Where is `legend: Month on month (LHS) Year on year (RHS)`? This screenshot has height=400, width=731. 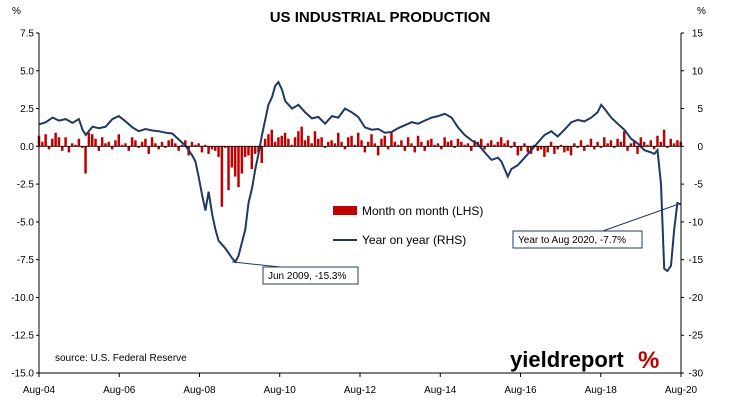 legend: Month on month (LHS) Year on year (RHS) is located at coordinates (408, 225).